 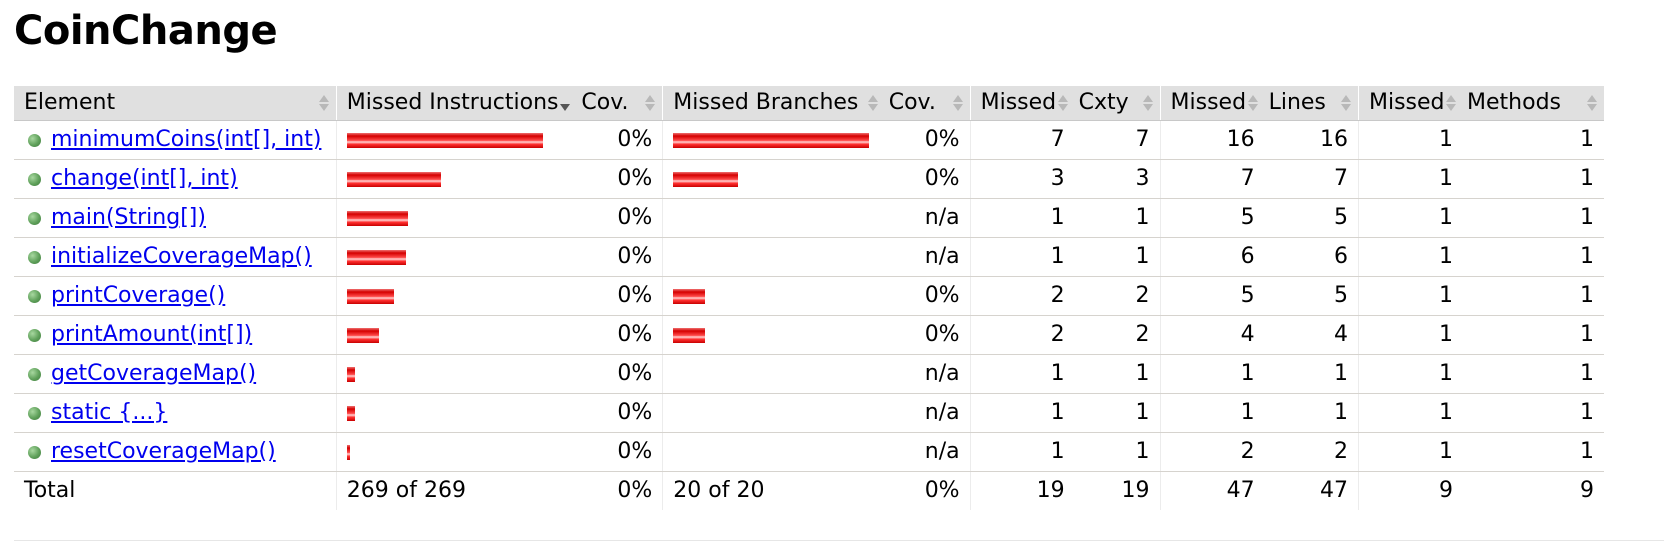 What do you see at coordinates (1311, 140) in the screenshot?
I see `lines: 16` at bounding box center [1311, 140].